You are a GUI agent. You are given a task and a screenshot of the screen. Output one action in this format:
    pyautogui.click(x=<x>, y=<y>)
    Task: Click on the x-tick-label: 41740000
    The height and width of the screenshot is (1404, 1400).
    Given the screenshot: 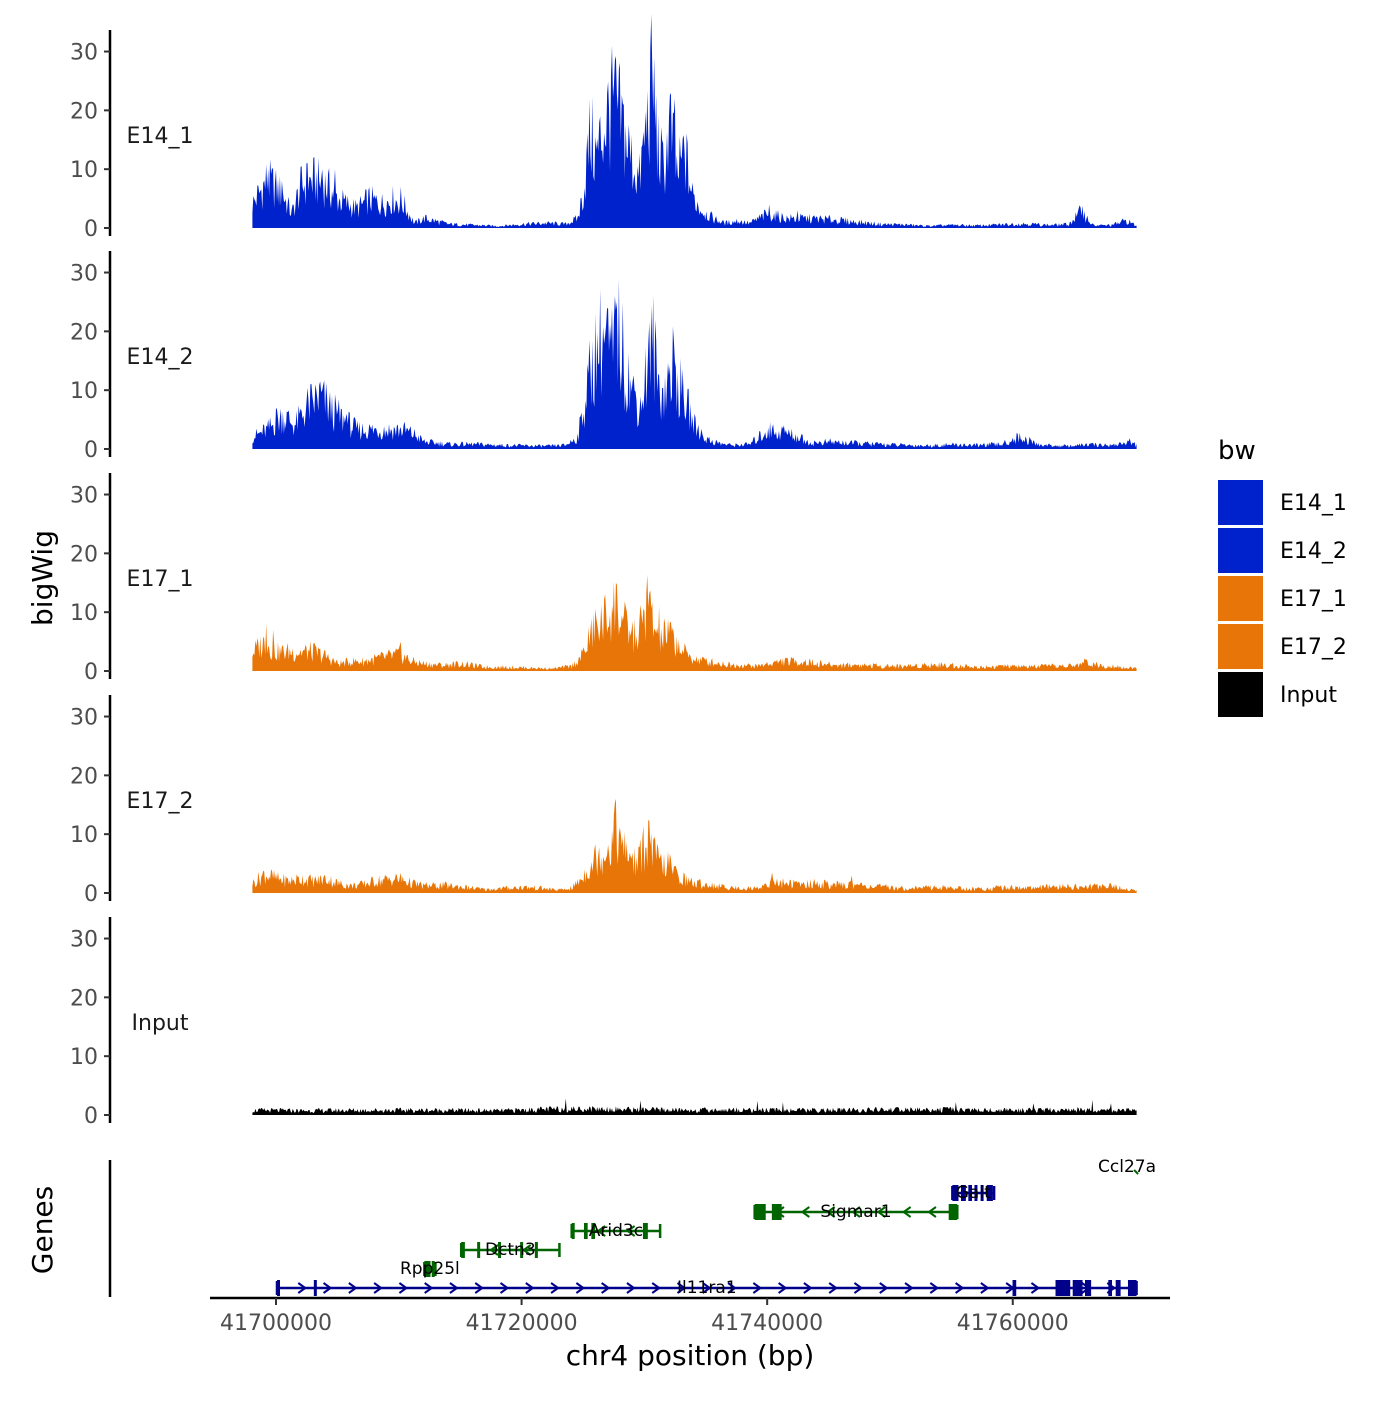 What is the action you would take?
    pyautogui.click(x=767, y=1323)
    